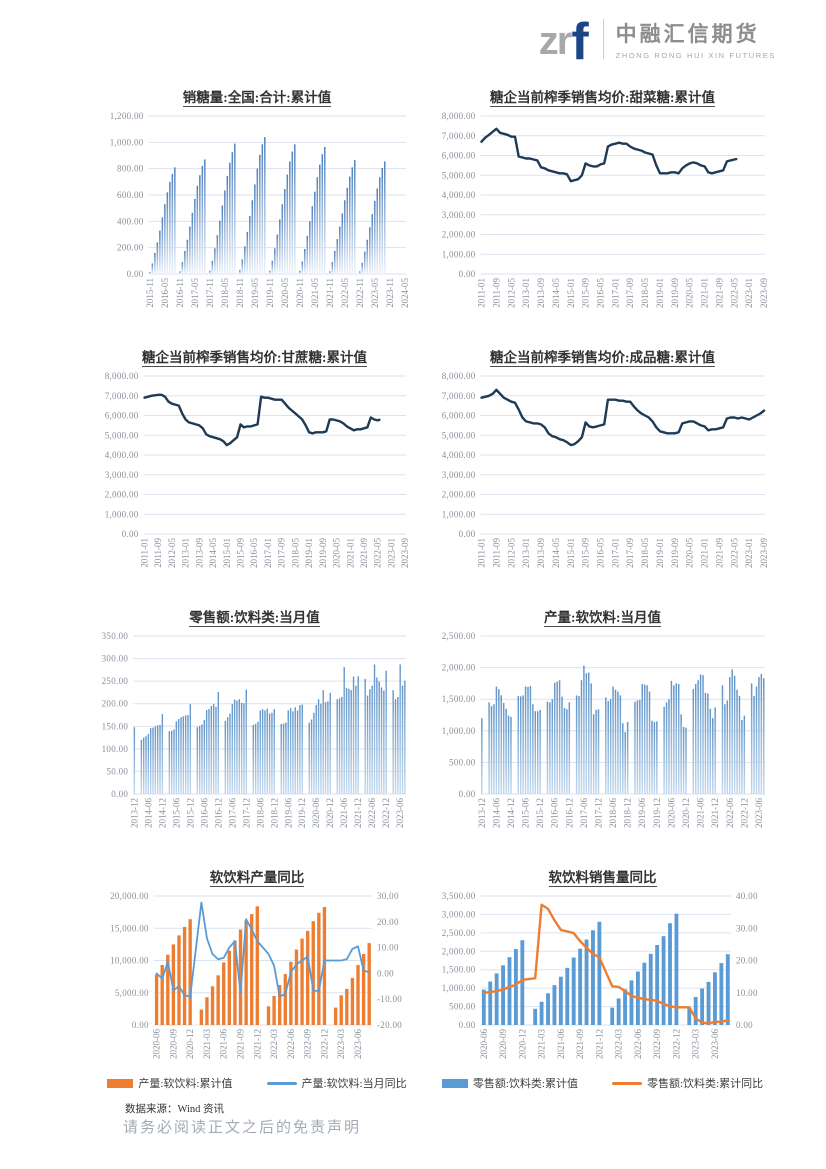  What do you see at coordinates (117, 771) in the screenshot?
I see `svg-text: 50.00` at bounding box center [117, 771].